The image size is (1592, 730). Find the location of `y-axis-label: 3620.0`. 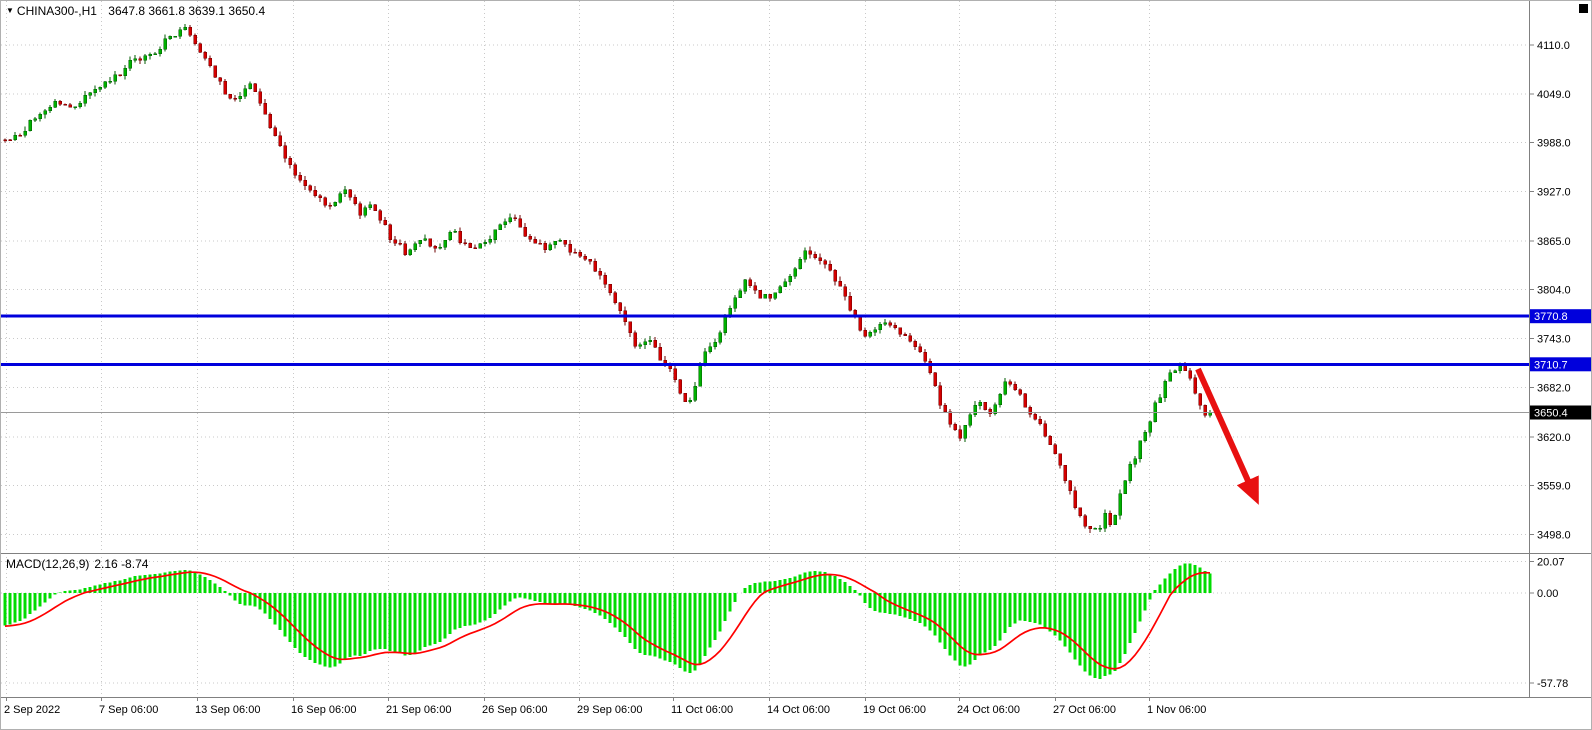

y-axis-label: 3620.0 is located at coordinates (1554, 438).